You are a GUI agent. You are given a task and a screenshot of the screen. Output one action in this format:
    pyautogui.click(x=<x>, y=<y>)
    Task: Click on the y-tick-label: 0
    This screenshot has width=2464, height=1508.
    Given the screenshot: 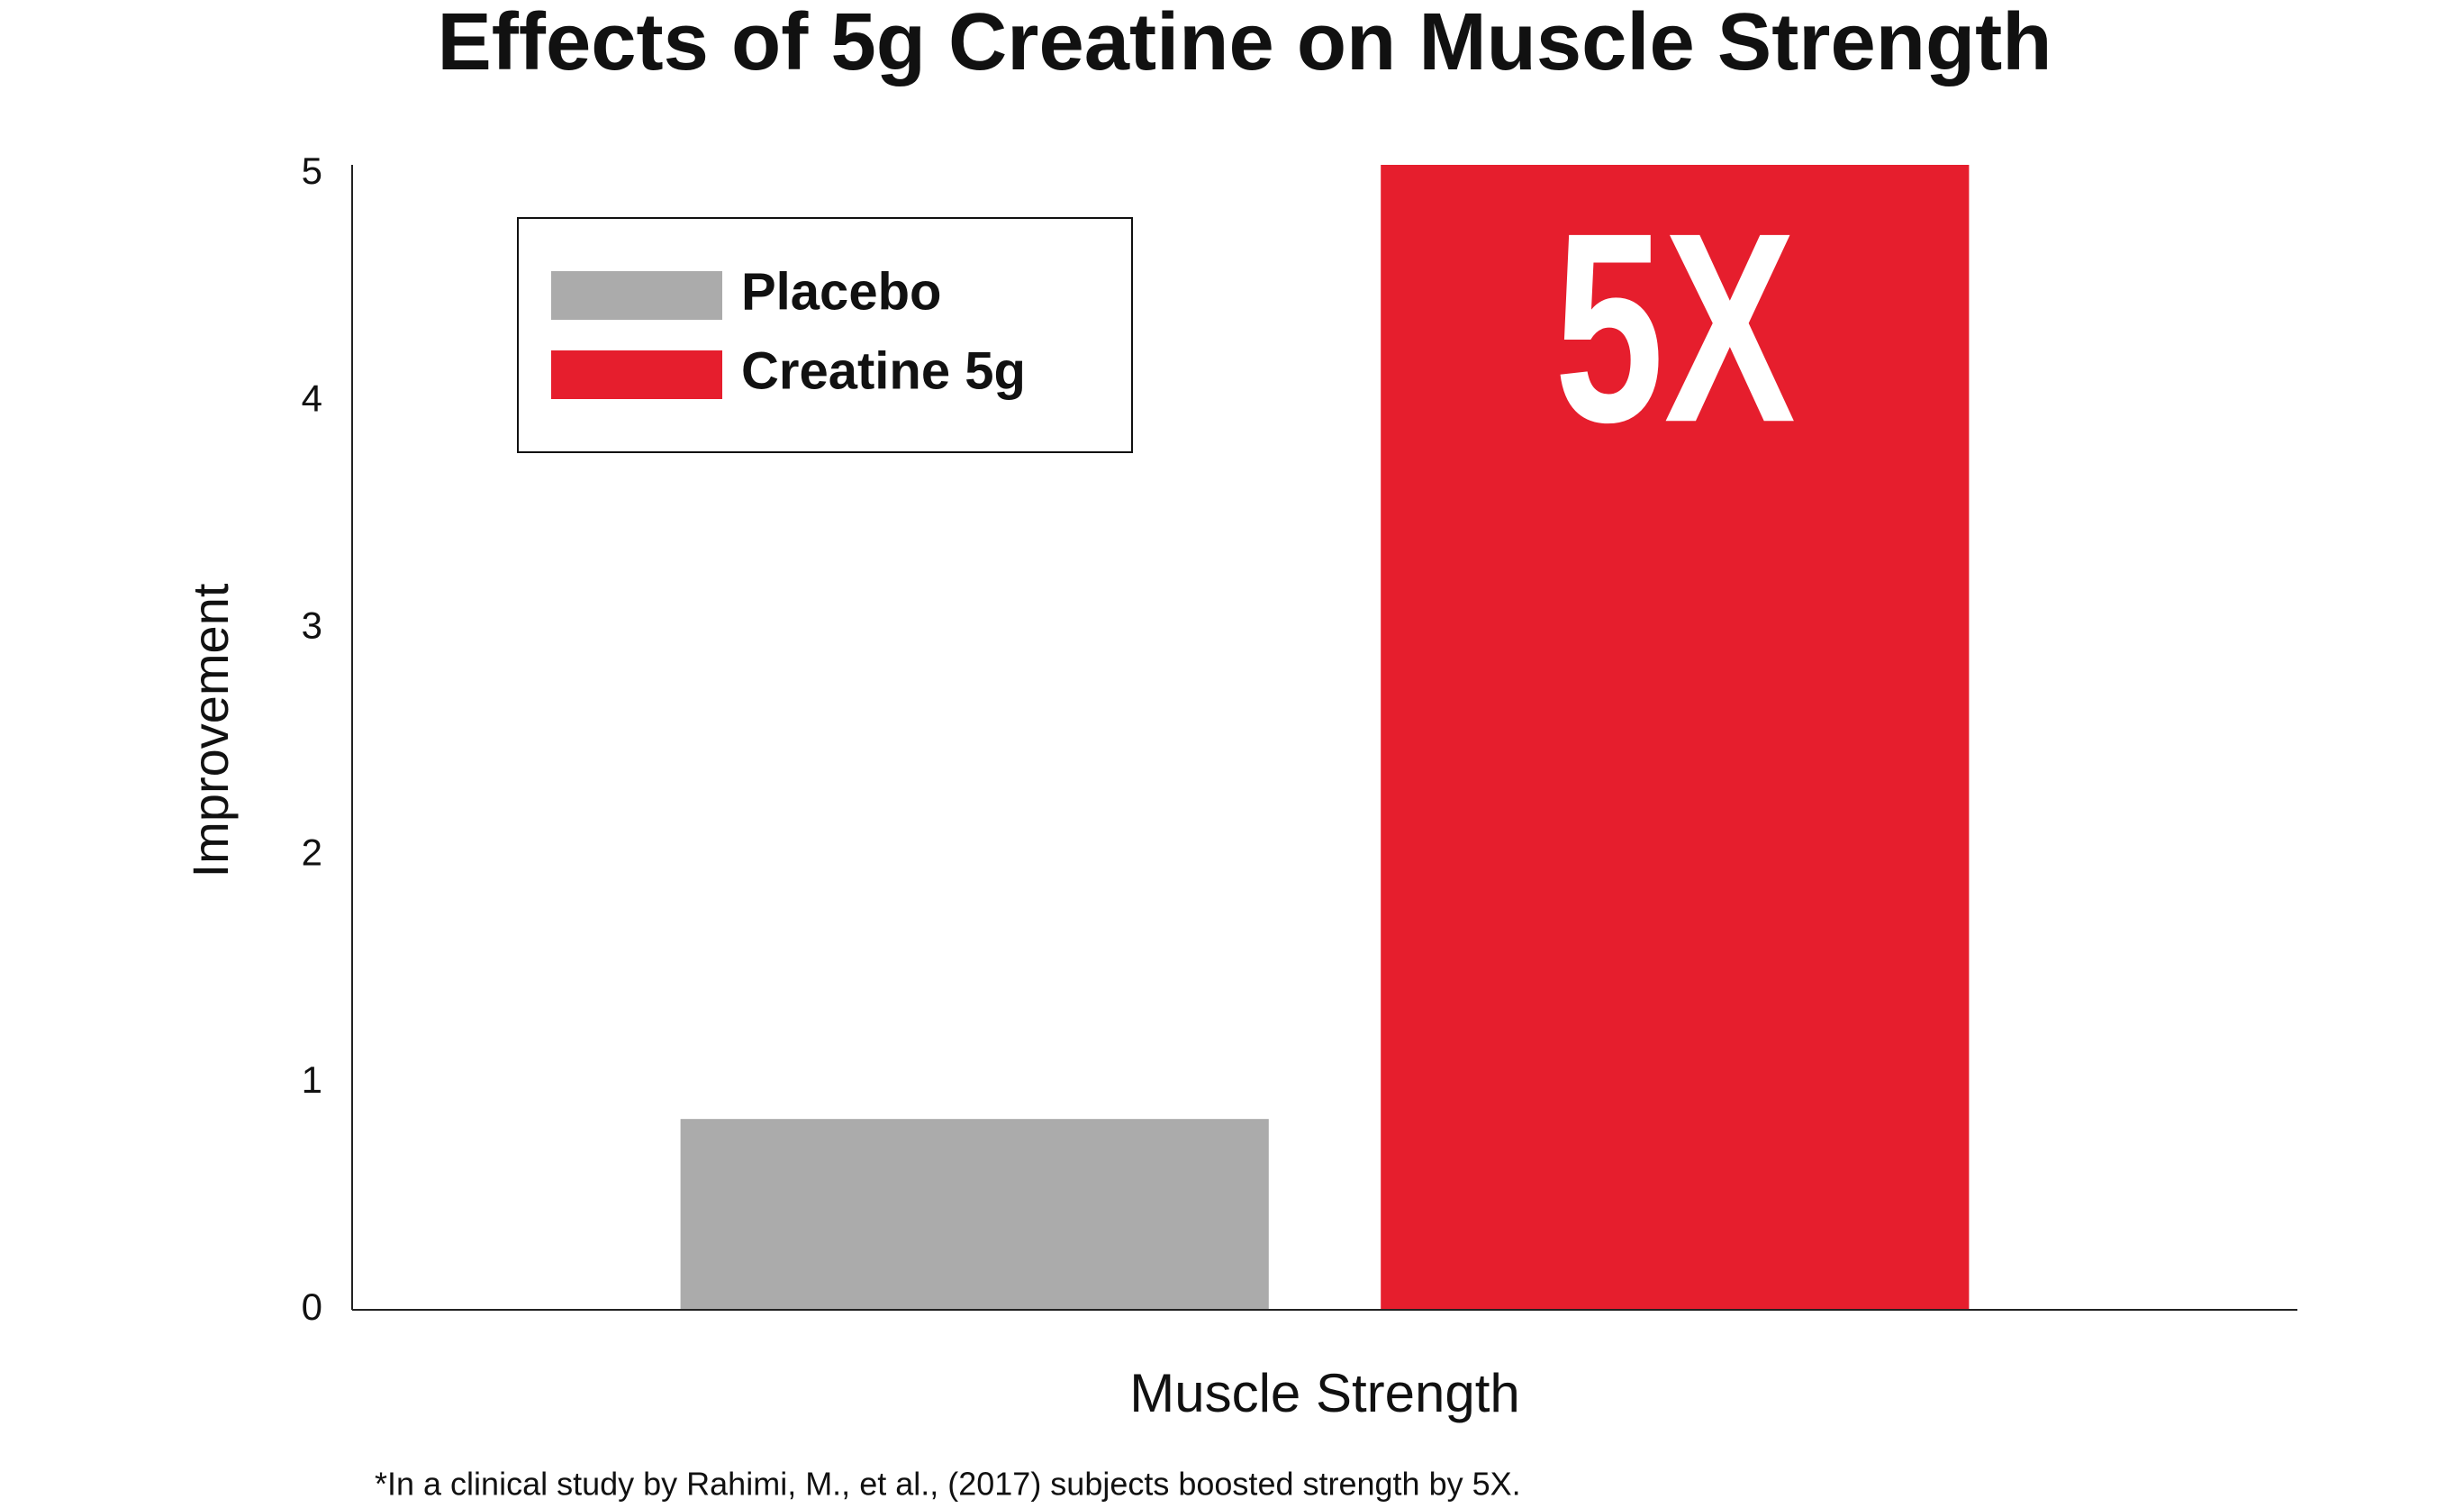 What is the action you would take?
    pyautogui.click(x=312, y=1306)
    